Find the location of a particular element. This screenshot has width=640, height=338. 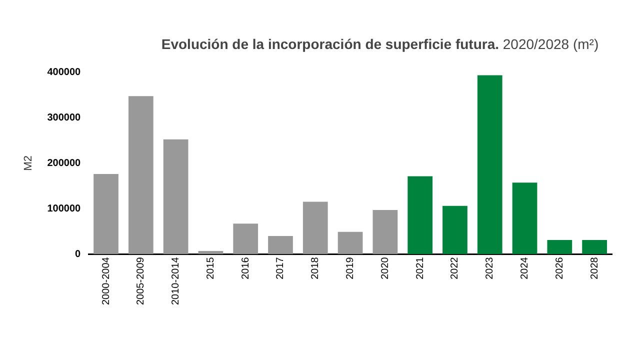

x-tick-label: 2020 is located at coordinates (385, 268).